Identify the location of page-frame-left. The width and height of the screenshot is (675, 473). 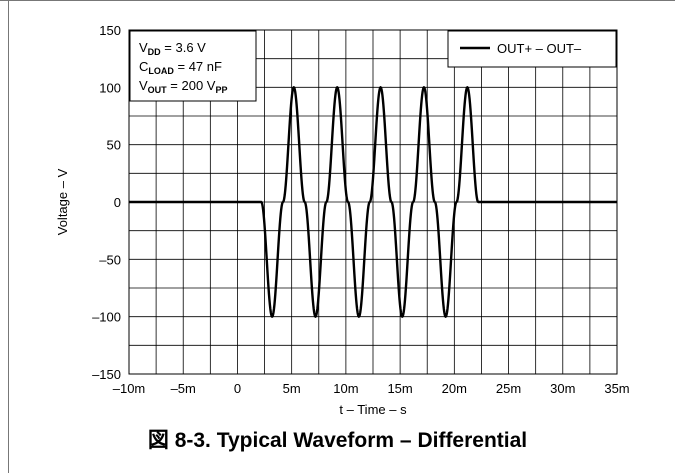
(8, 236).